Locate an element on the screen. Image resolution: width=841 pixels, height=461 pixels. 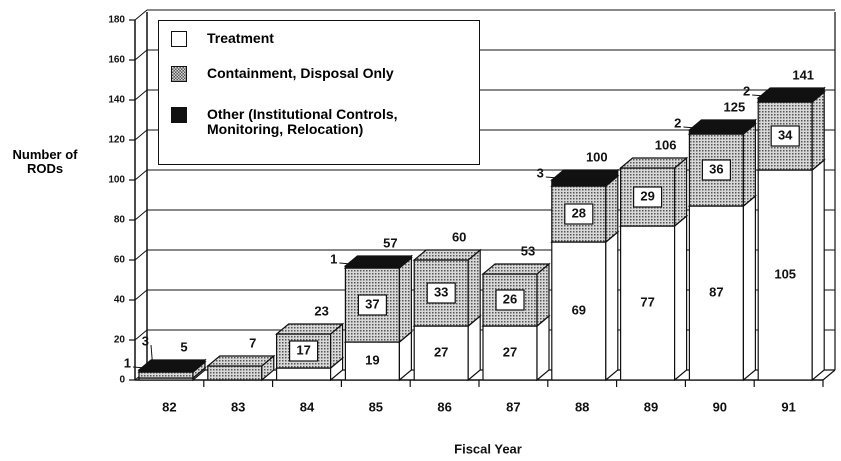
total-label: 125 is located at coordinates (735, 106).